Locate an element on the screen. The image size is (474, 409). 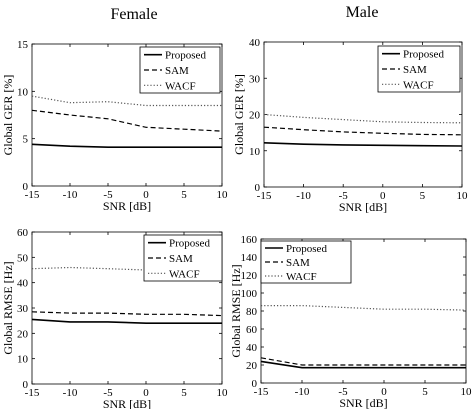
y-tick-label: 50 is located at coordinates (23, 258).